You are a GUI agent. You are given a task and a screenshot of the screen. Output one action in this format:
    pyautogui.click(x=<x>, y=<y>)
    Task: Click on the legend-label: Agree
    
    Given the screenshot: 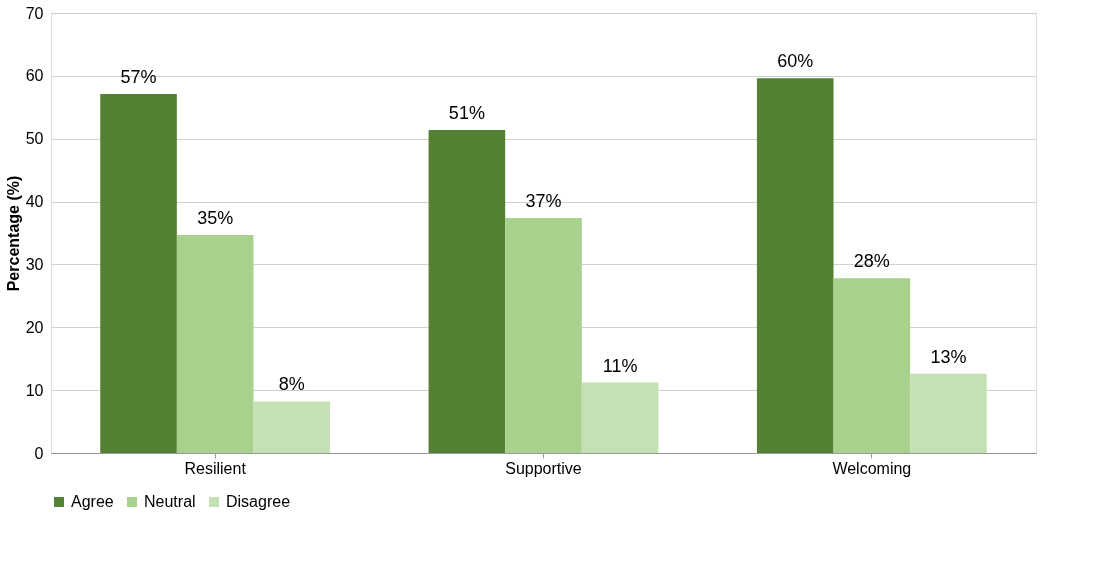 What is the action you would take?
    pyautogui.click(x=92, y=501)
    